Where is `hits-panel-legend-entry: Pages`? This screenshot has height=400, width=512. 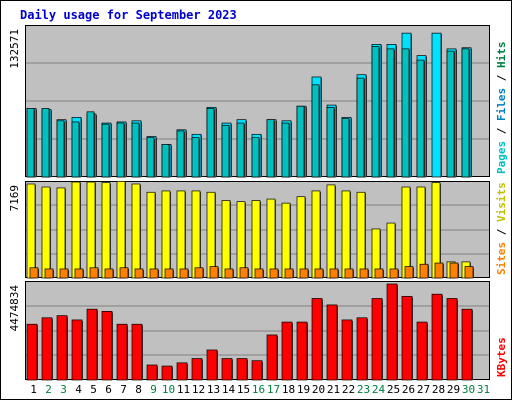 hits-panel-legend-entry: Pages is located at coordinates (501, 157).